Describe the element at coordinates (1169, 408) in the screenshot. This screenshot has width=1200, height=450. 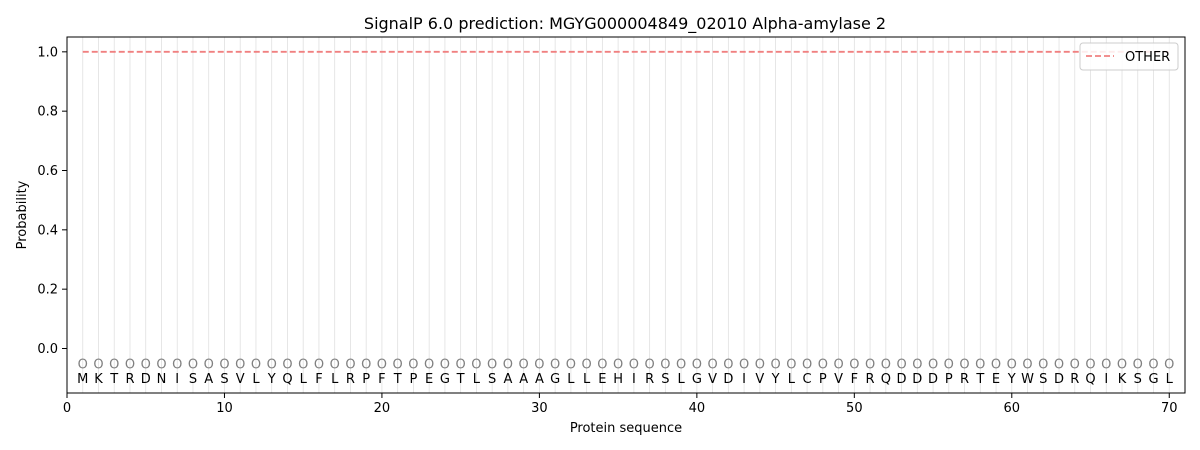
I see `x-tick-label: 70` at that location.